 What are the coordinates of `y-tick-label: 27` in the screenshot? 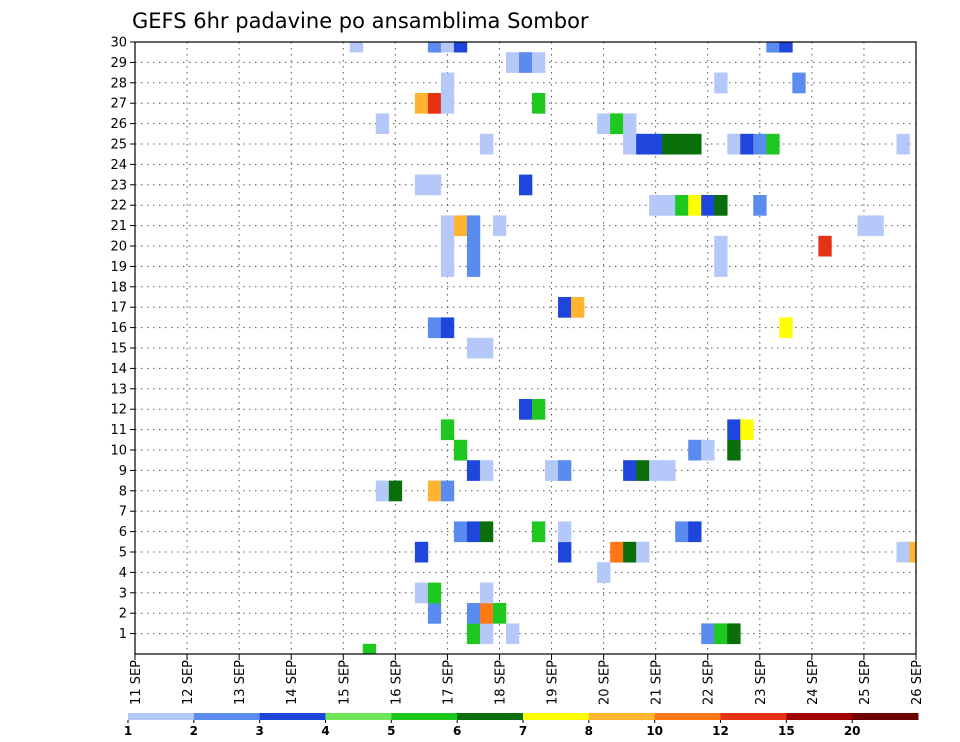 It's located at (118, 104).